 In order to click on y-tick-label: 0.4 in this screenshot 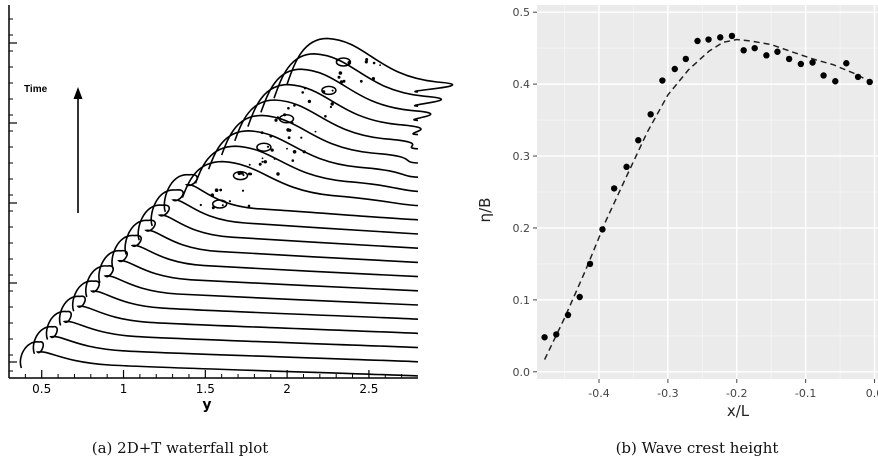, I will do `click(522, 84)`.